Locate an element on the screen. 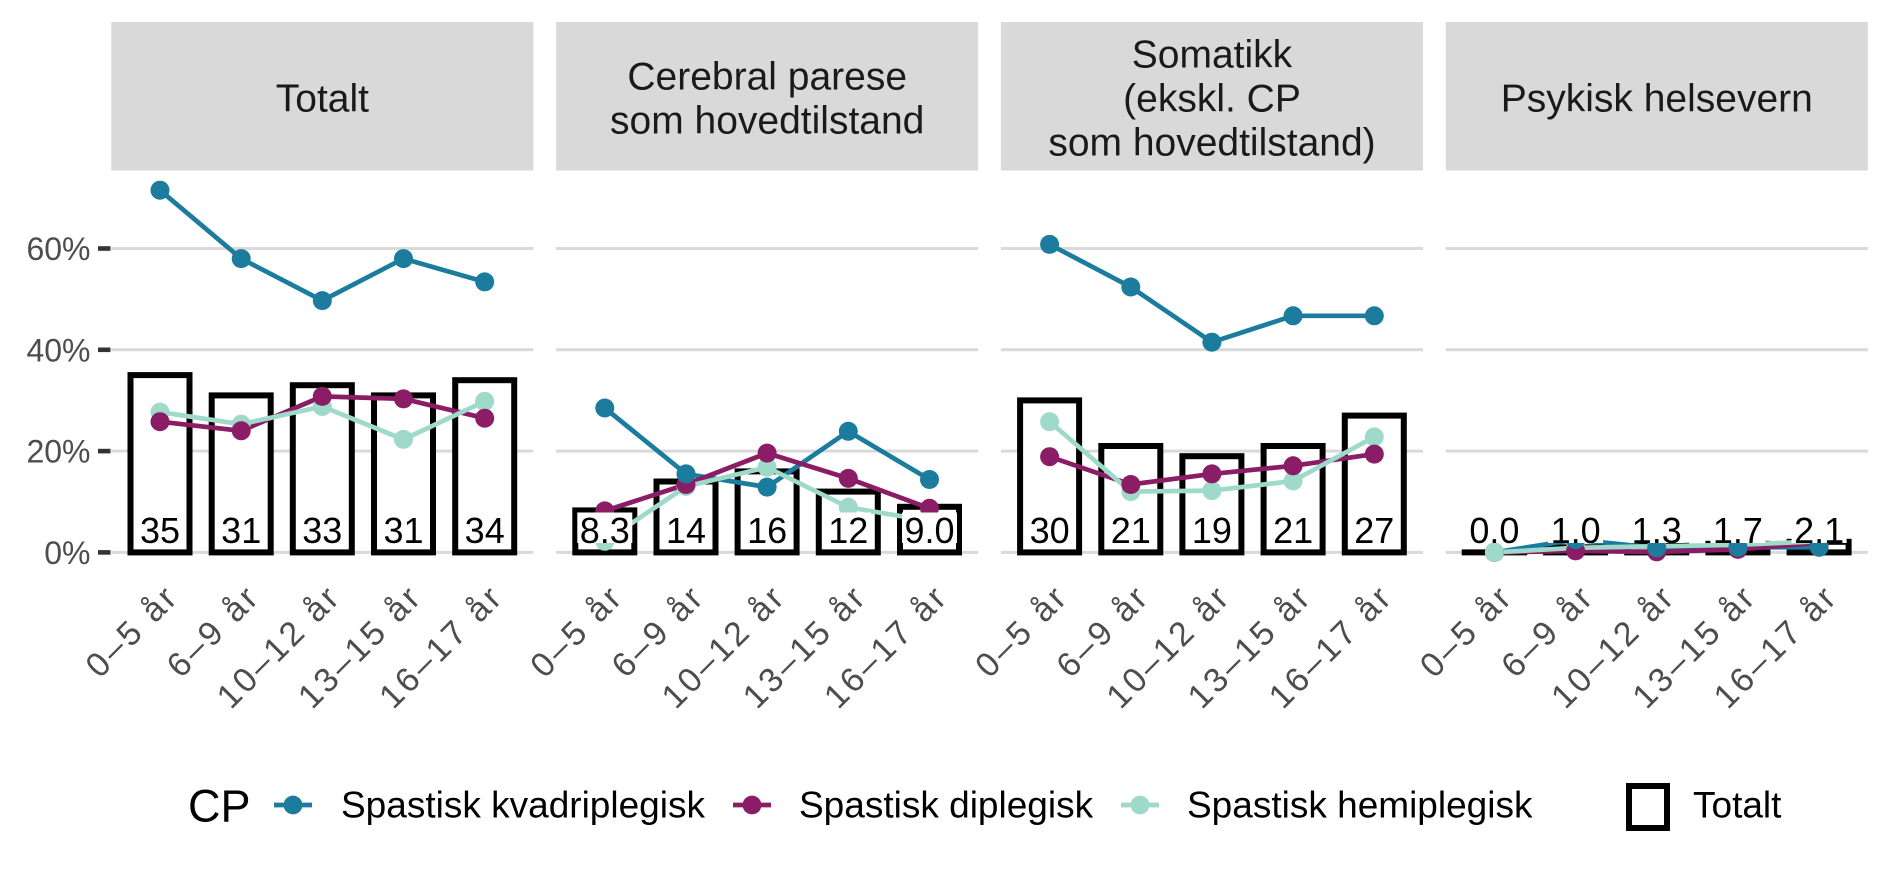  svg-text: 12 is located at coordinates (848, 530).